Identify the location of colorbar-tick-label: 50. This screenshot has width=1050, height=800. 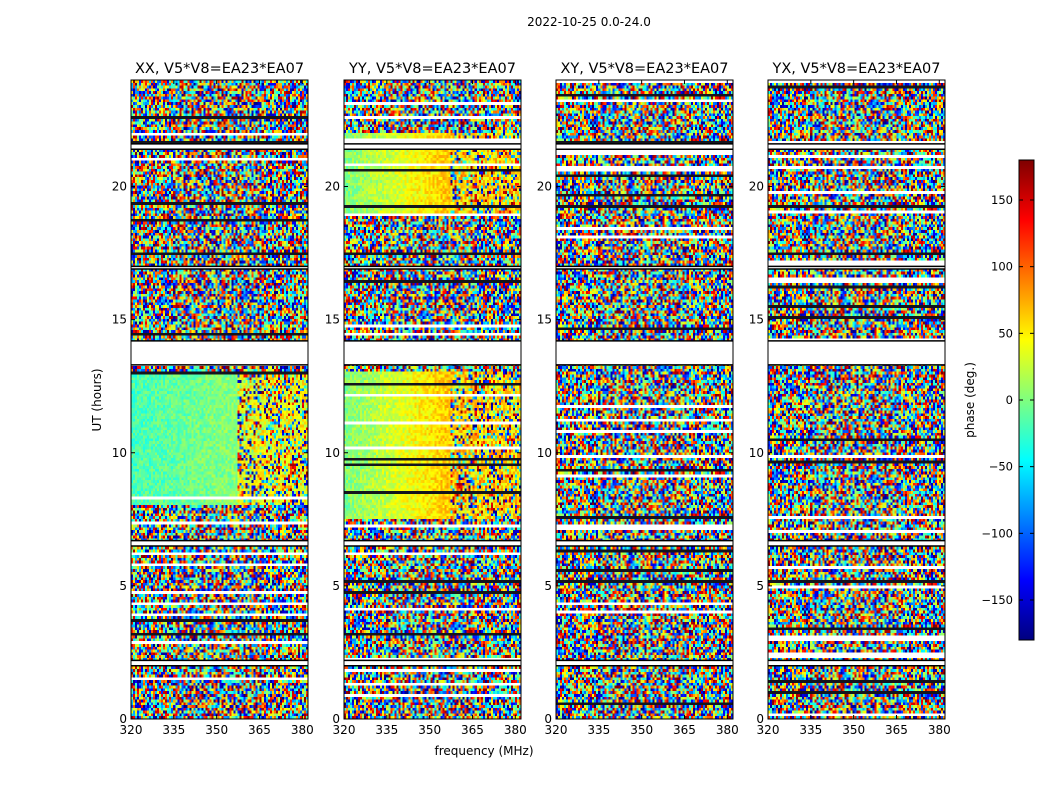
(1005, 333).